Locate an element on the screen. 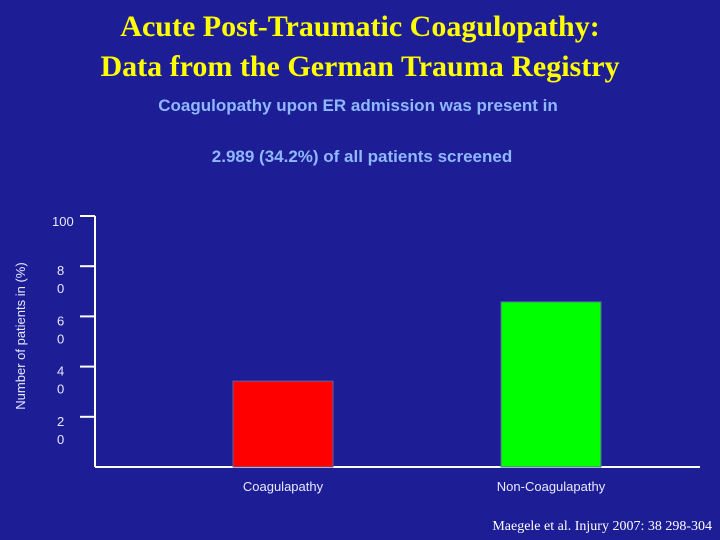  title: Acute Post-Traumatic Coagulopathy: is located at coordinates (359, 26).